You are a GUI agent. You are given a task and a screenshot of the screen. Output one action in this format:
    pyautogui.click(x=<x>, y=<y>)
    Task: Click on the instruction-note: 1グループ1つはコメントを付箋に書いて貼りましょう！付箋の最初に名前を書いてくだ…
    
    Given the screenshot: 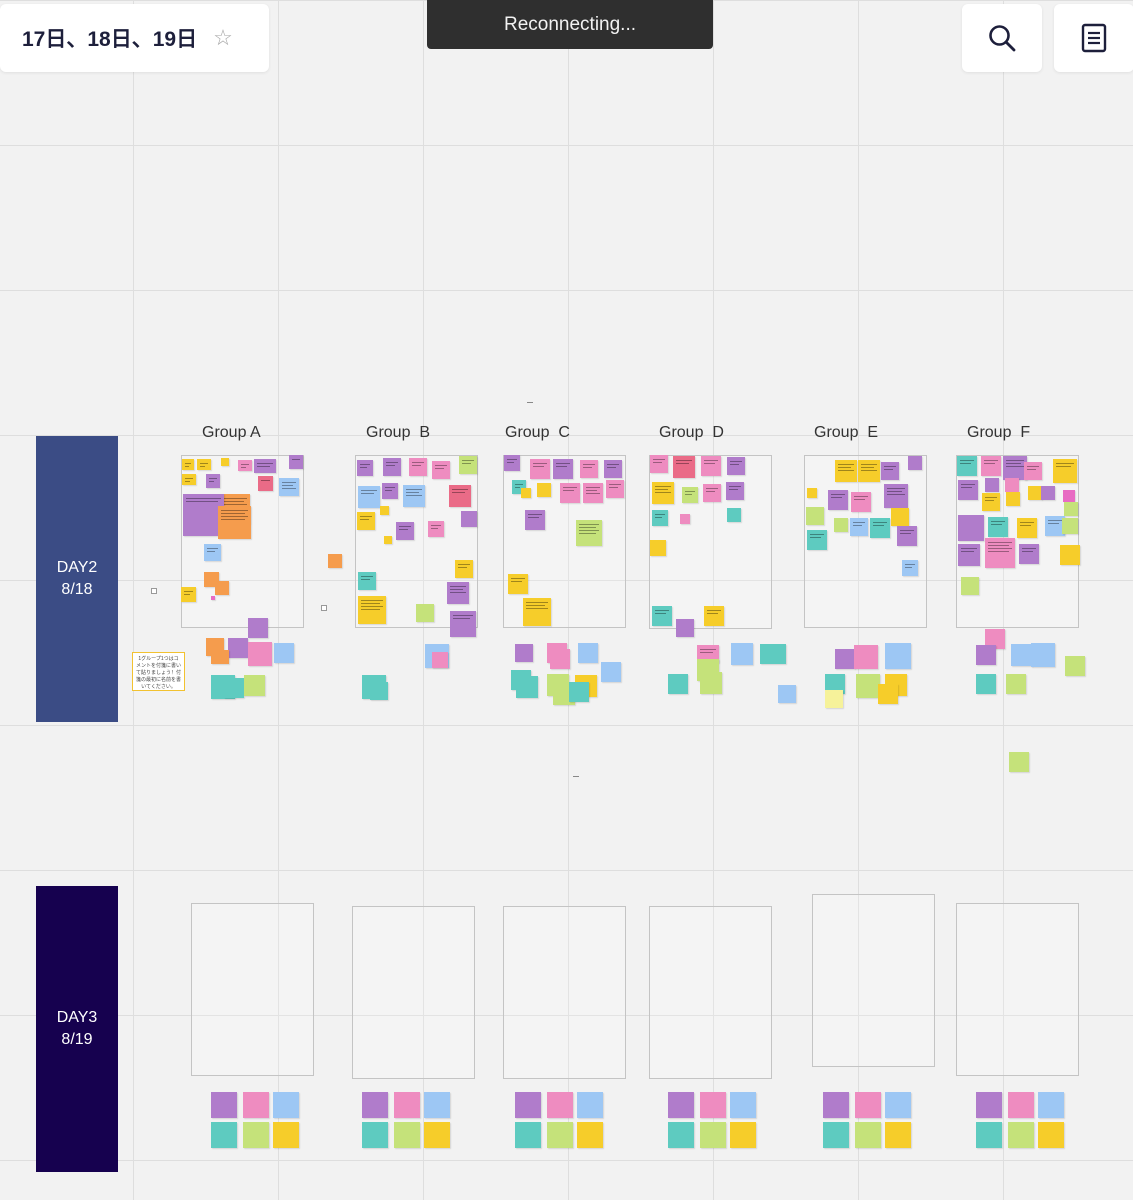 What is the action you would take?
    pyautogui.click(x=158, y=671)
    